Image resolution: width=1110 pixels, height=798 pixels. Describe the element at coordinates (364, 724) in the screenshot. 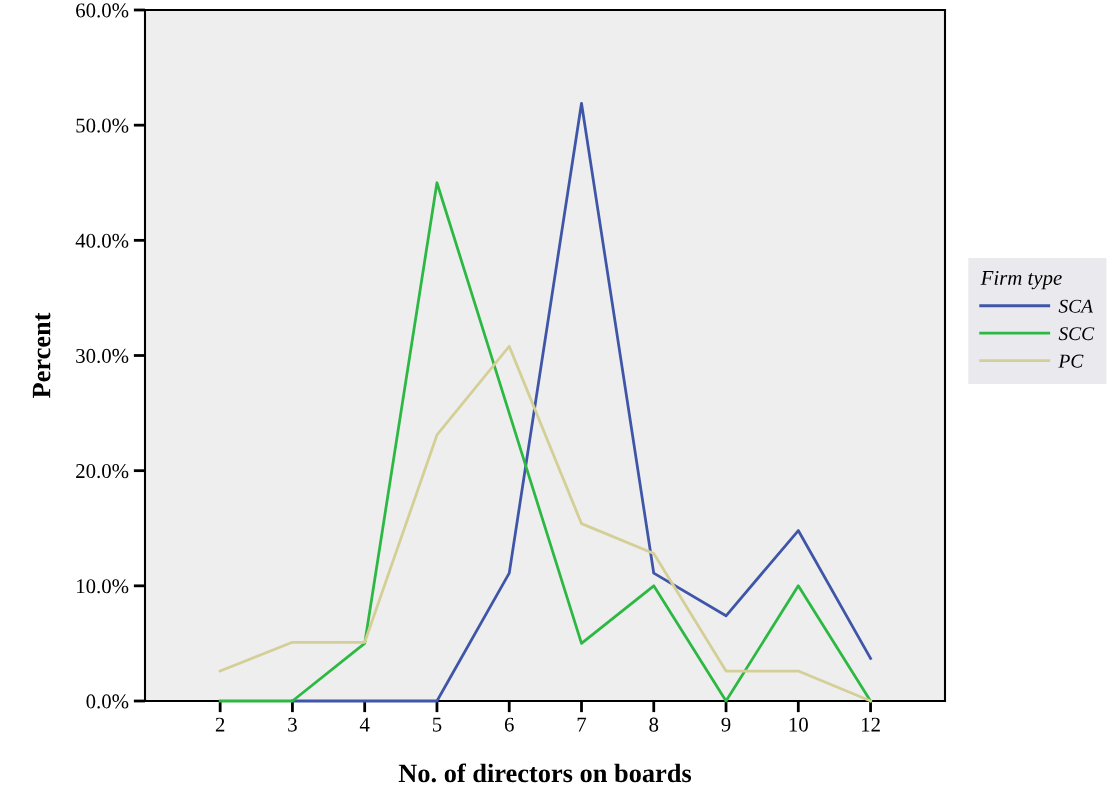

I see `x-tick-label: 4` at that location.